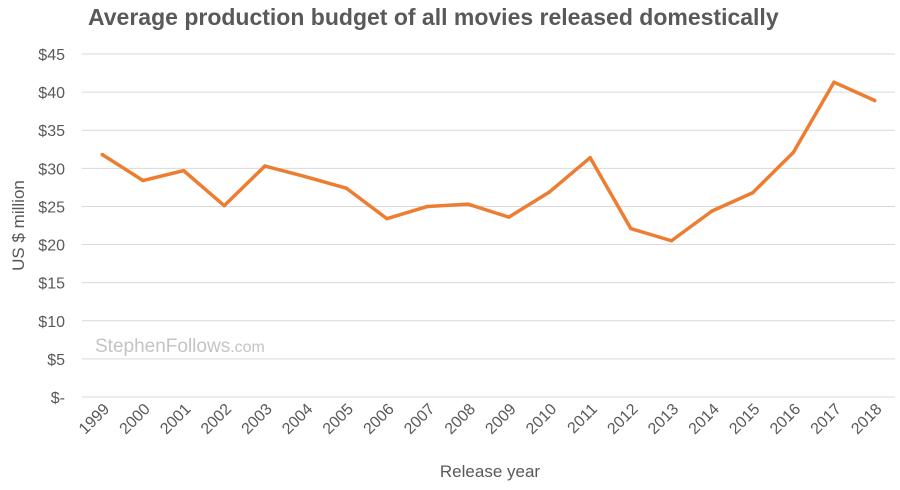  What do you see at coordinates (51, 227) in the screenshot?
I see `y-axis-tick-labels: $45 $40 $35 $30 $25 $20 $15 $10 $5 $-` at bounding box center [51, 227].